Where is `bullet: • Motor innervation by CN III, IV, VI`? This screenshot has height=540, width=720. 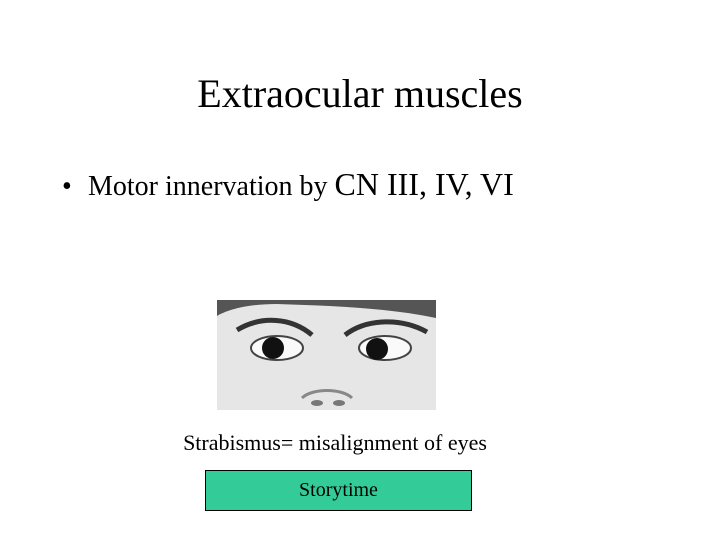
bullet: • Motor innervation by CN III, IV, VI is located at coordinates (288, 184).